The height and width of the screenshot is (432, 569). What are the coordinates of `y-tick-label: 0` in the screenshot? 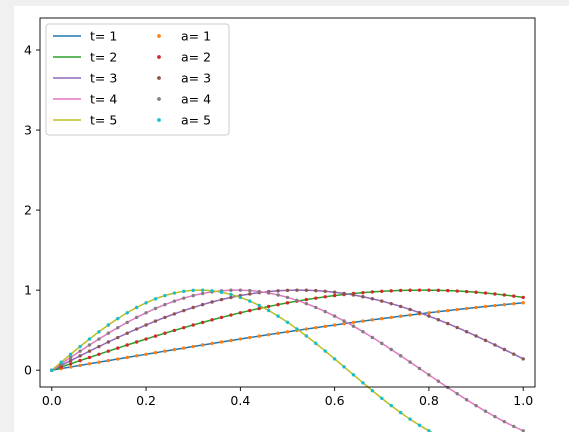 It's located at (28, 370).